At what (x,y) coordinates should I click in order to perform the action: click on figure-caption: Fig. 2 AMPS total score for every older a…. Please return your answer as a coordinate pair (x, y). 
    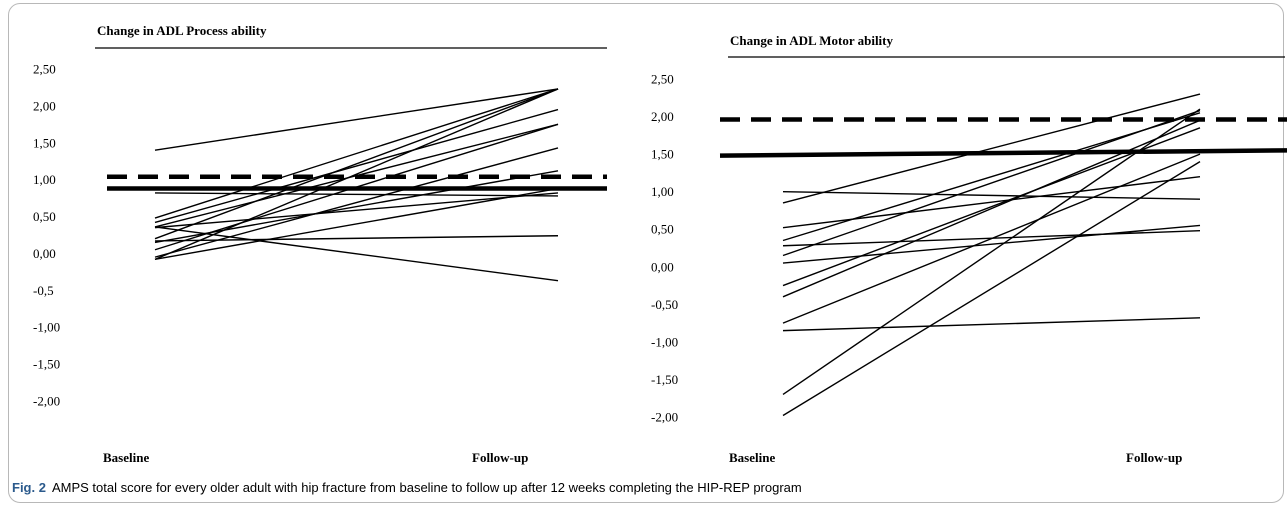
    Looking at the image, I should click on (407, 487).